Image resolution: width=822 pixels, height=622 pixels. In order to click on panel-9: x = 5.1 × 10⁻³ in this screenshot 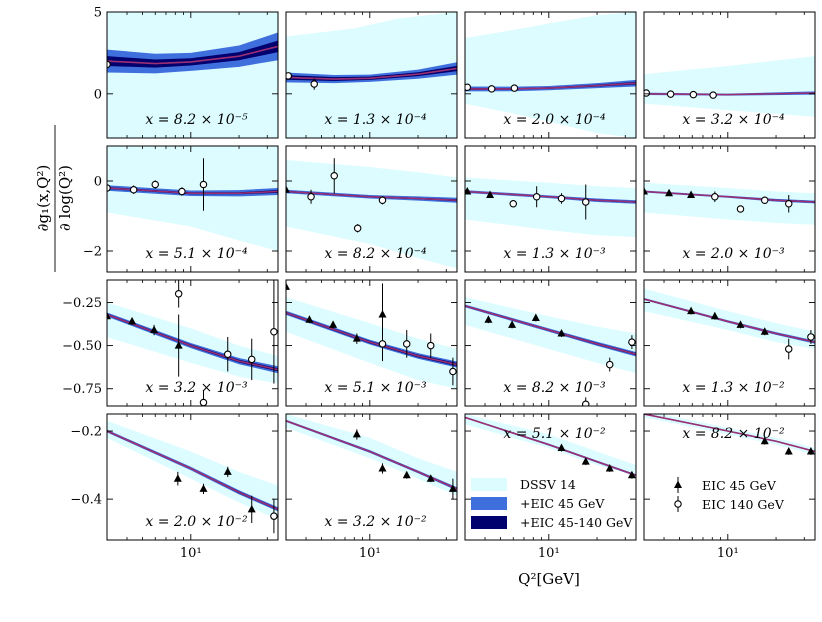, I will do `click(371, 343)`.